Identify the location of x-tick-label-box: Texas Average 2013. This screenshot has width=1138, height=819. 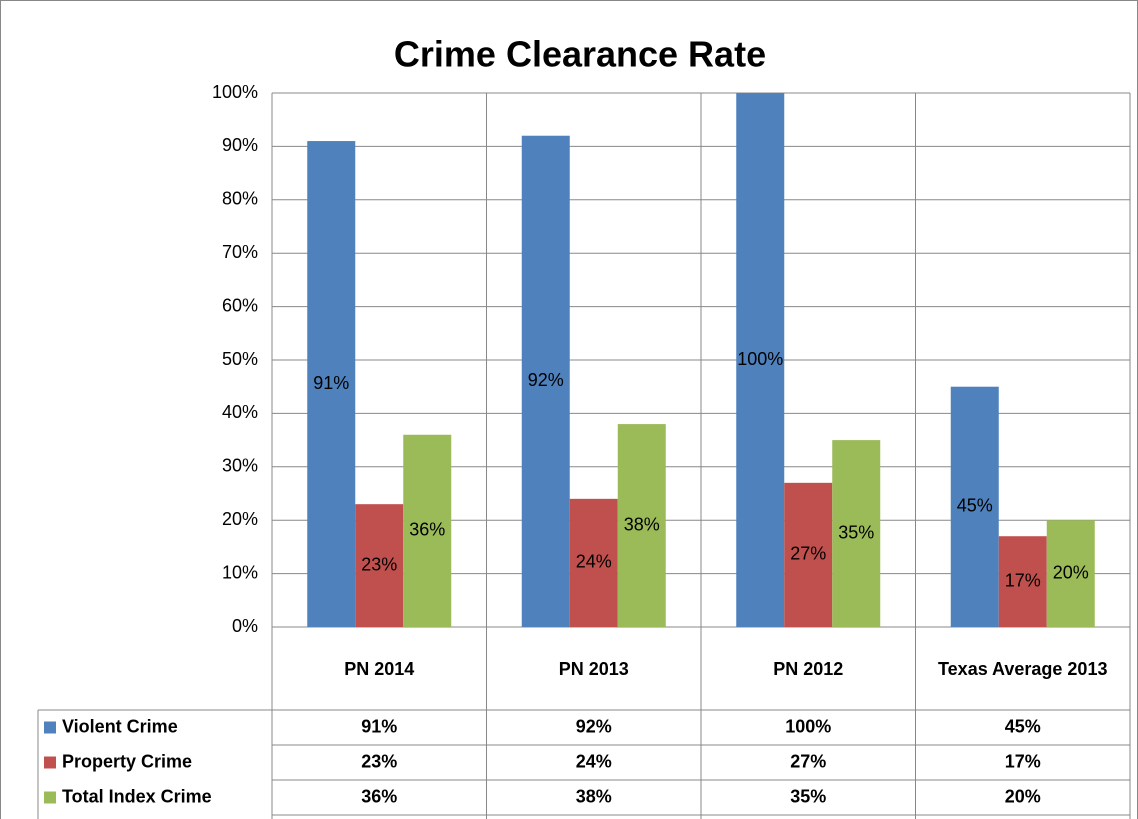
(1023, 668).